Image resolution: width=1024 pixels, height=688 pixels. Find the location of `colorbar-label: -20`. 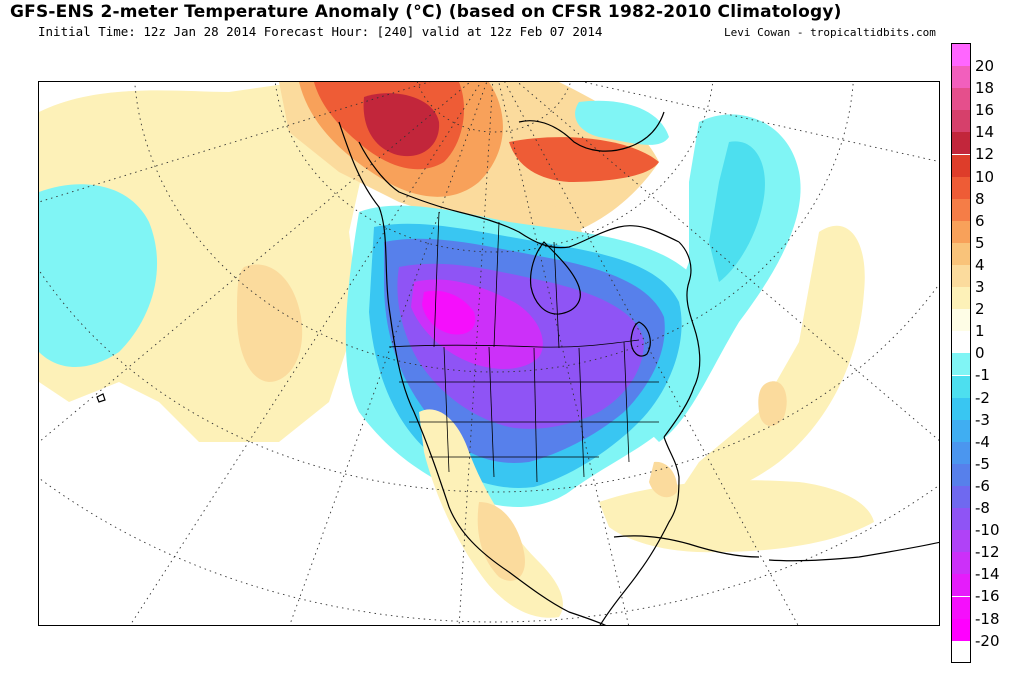

colorbar-label: -20 is located at coordinates (987, 640).